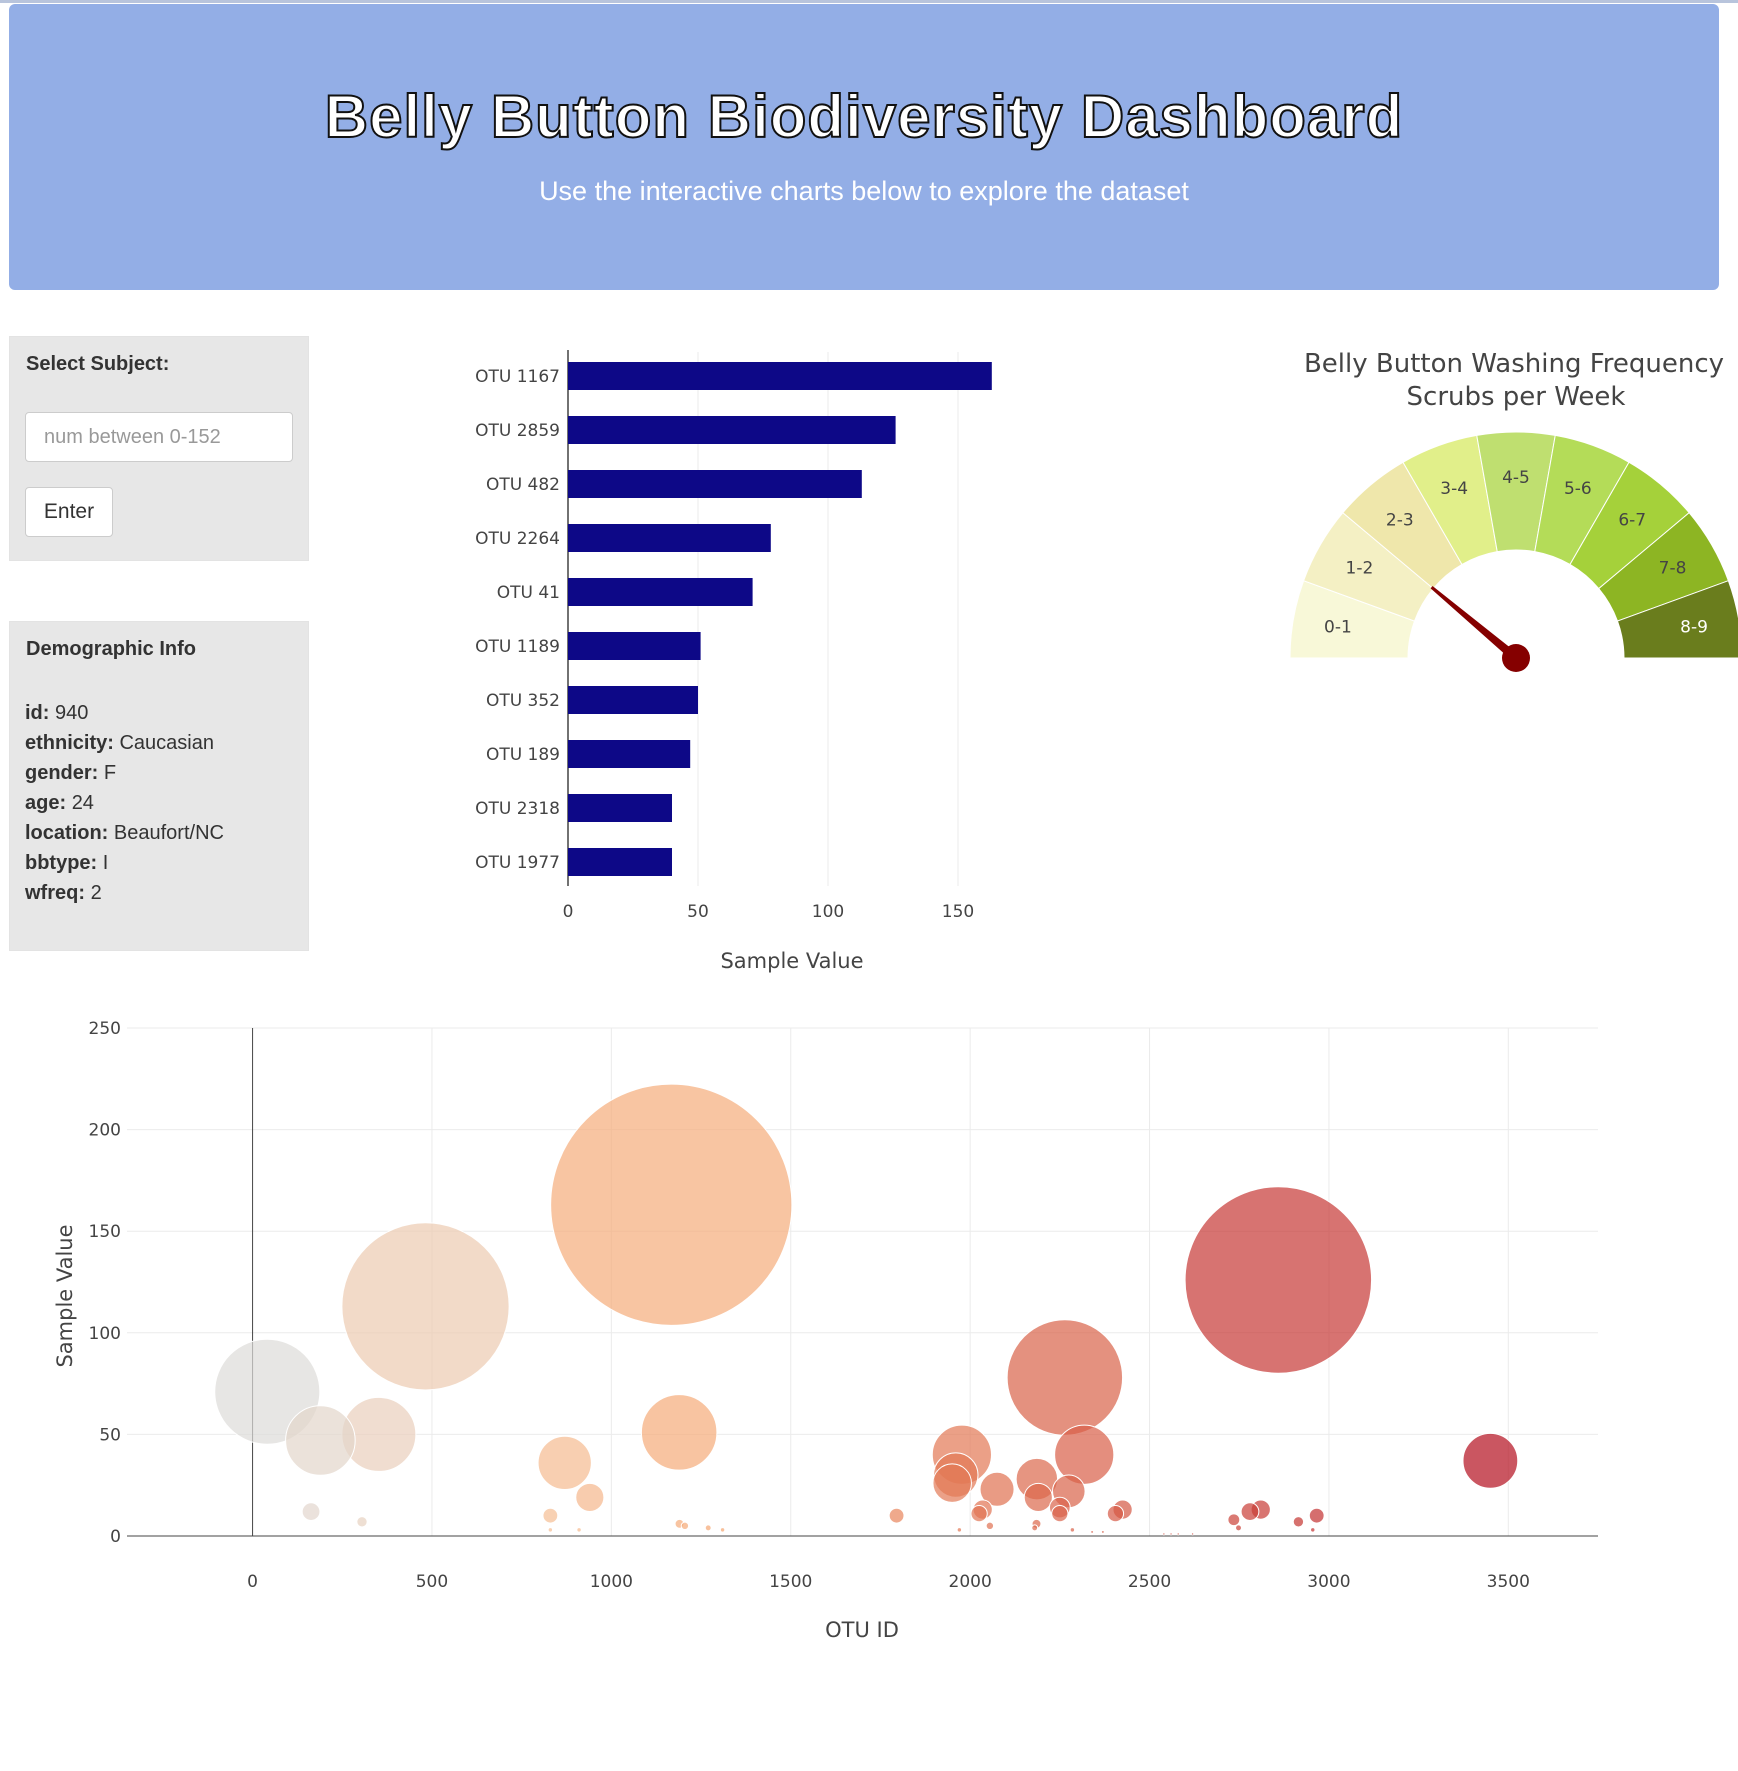 The height and width of the screenshot is (1771, 1738). Describe the element at coordinates (105, 863) in the screenshot. I see `demographic-value: I` at that location.